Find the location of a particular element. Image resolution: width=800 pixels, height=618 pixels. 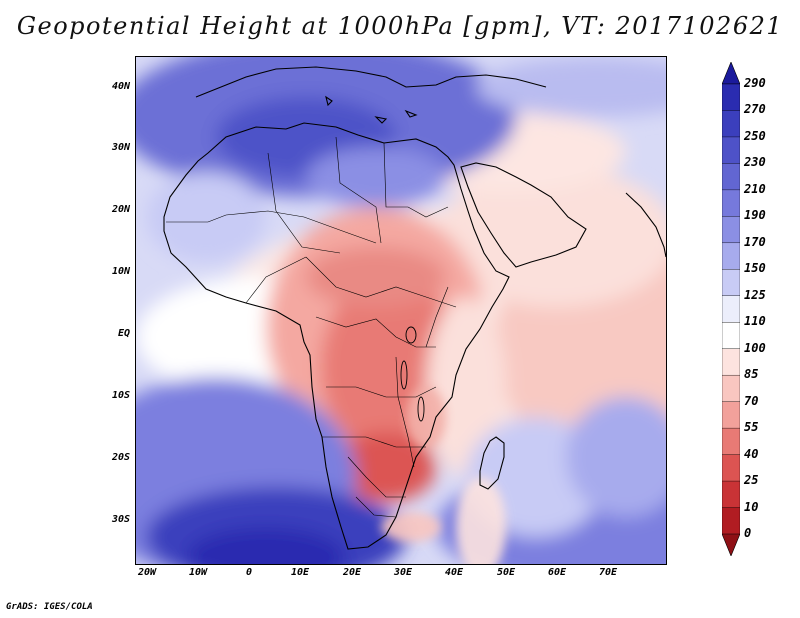

lon-label: 60E is located at coordinates (557, 572).